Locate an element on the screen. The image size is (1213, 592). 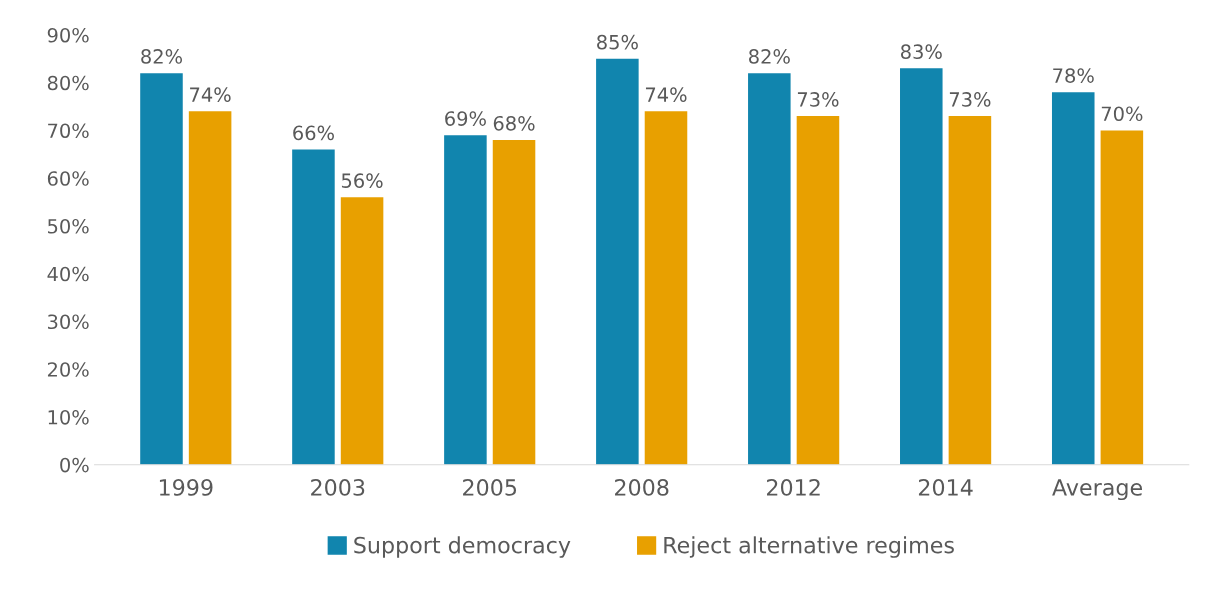
y-tick-label: 60% is located at coordinates (68, 178).